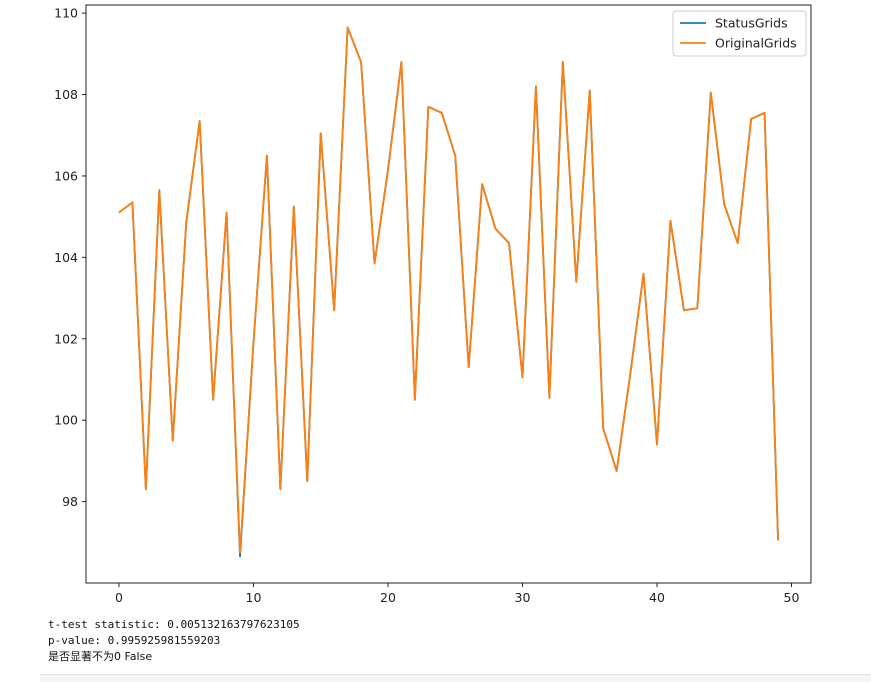 The width and height of the screenshot is (871, 682). What do you see at coordinates (739, 33) in the screenshot?
I see `legend: StatusGrids OriginalGrids` at bounding box center [739, 33].